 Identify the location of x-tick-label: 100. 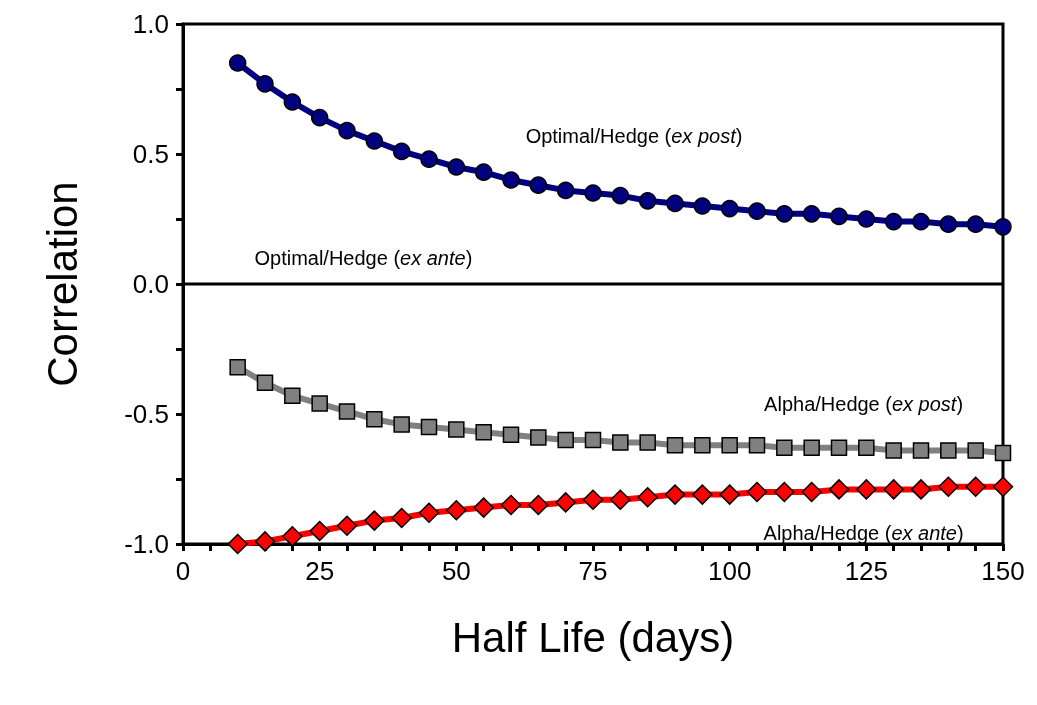
(729, 571).